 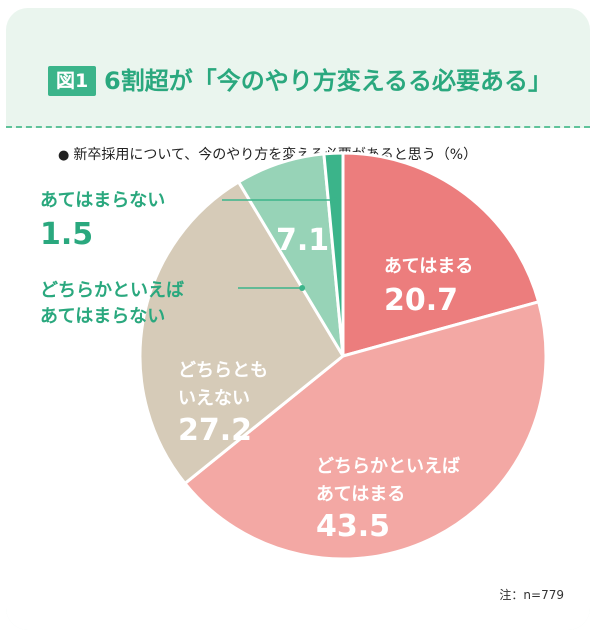 I want to click on slice-label-4-line-2: あてはまらない, so click(x=102, y=316).